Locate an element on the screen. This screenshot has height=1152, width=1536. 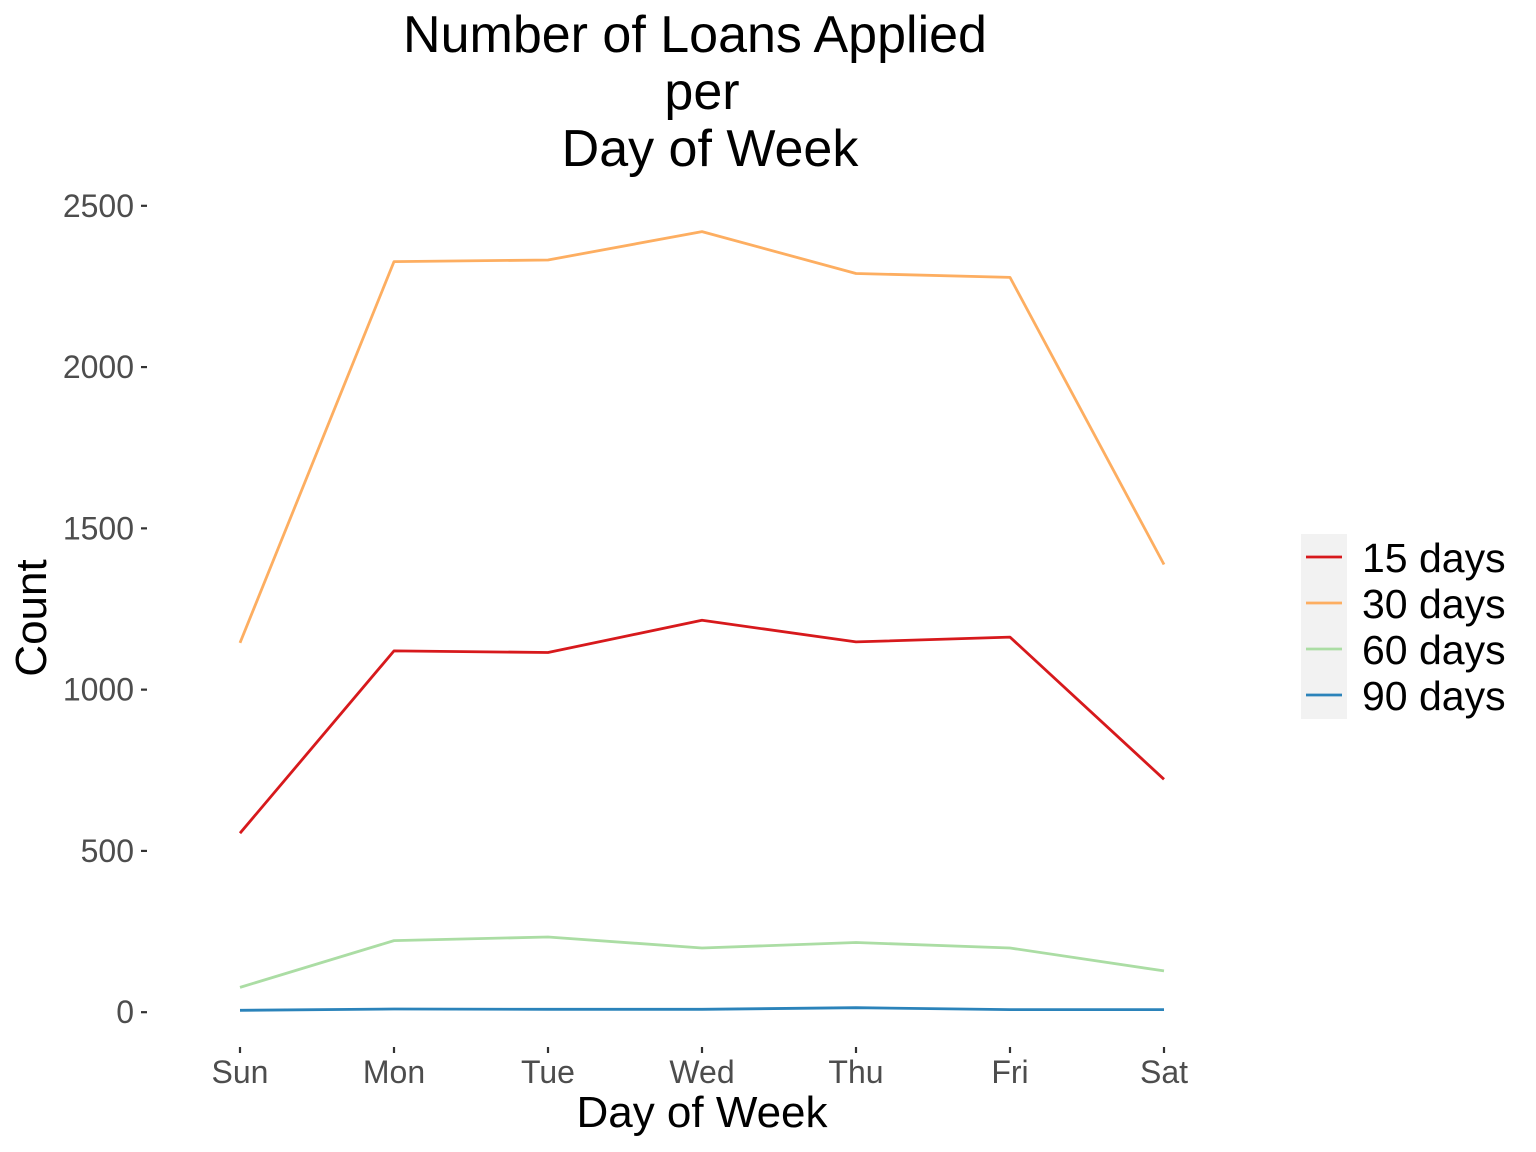
x-axis-title: Day of Week is located at coordinates (702, 1112).